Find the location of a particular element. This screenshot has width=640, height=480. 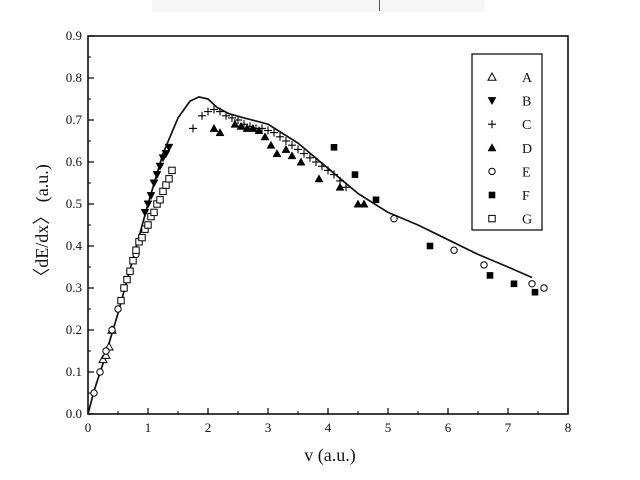

y-tick-label: 0.4 is located at coordinates (74, 245).